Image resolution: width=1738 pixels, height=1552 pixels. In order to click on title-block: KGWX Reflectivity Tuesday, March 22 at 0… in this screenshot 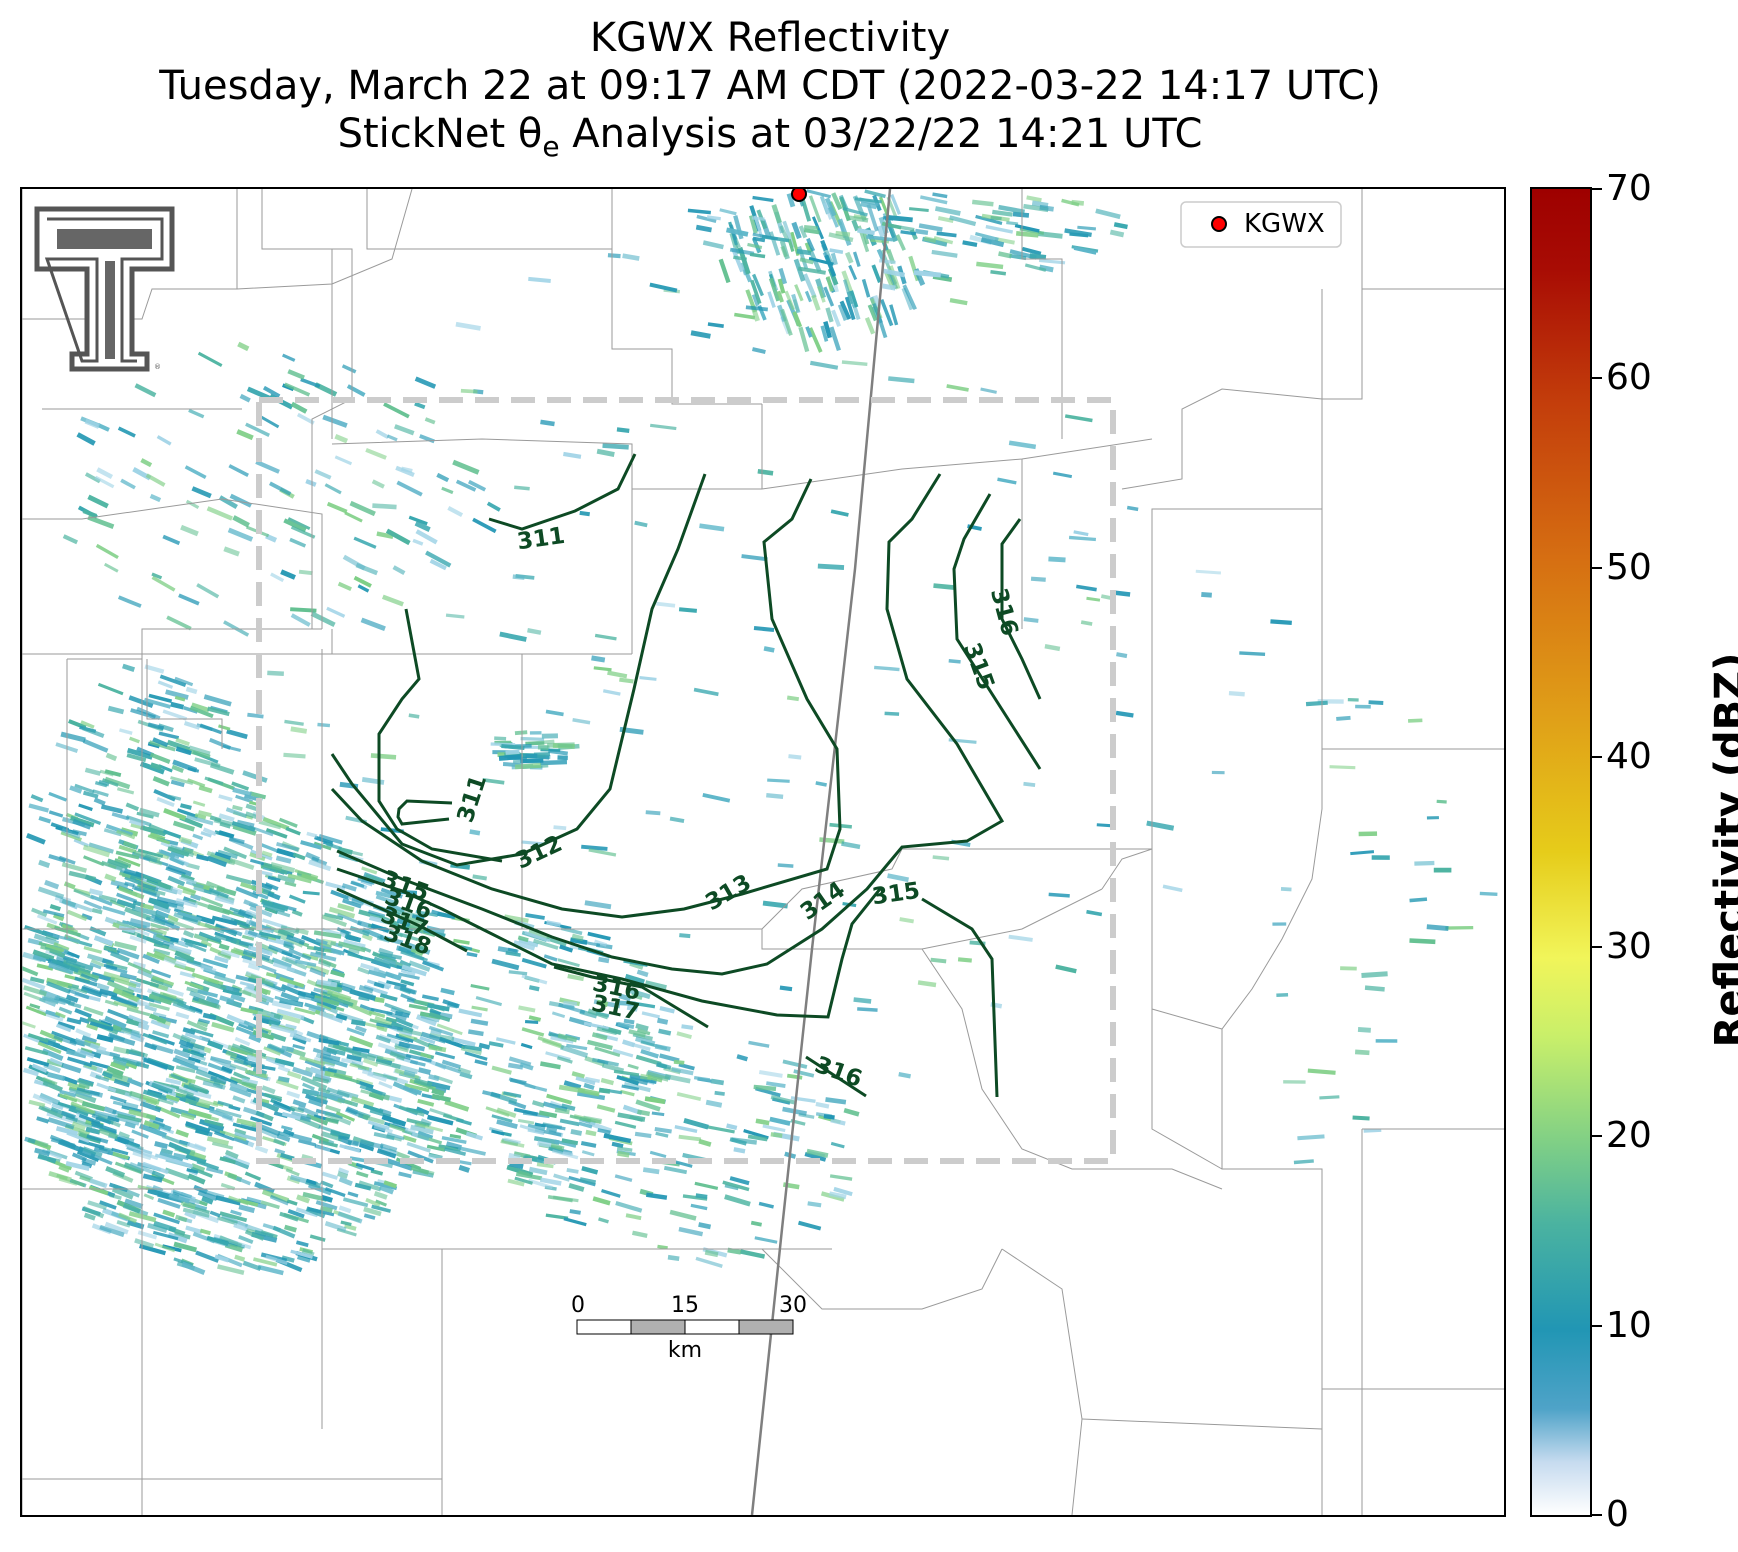, I will do `click(770, 92)`.